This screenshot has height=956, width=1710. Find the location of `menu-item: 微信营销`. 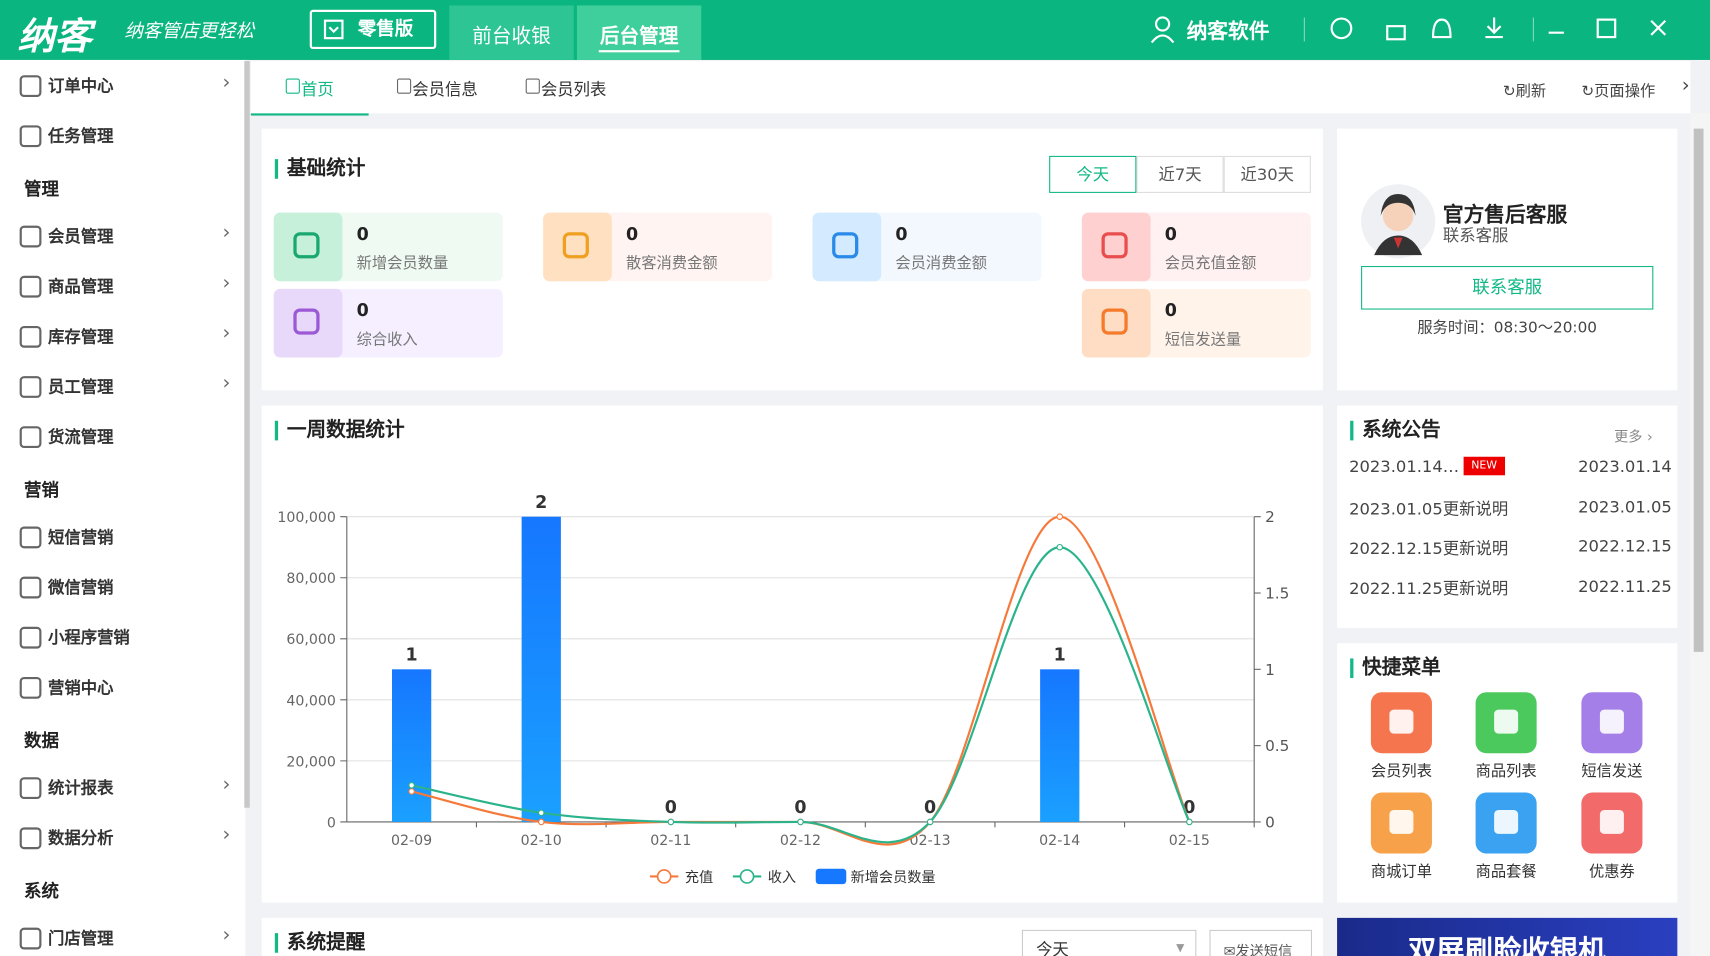

menu-item: 微信营销 is located at coordinates (122, 586).